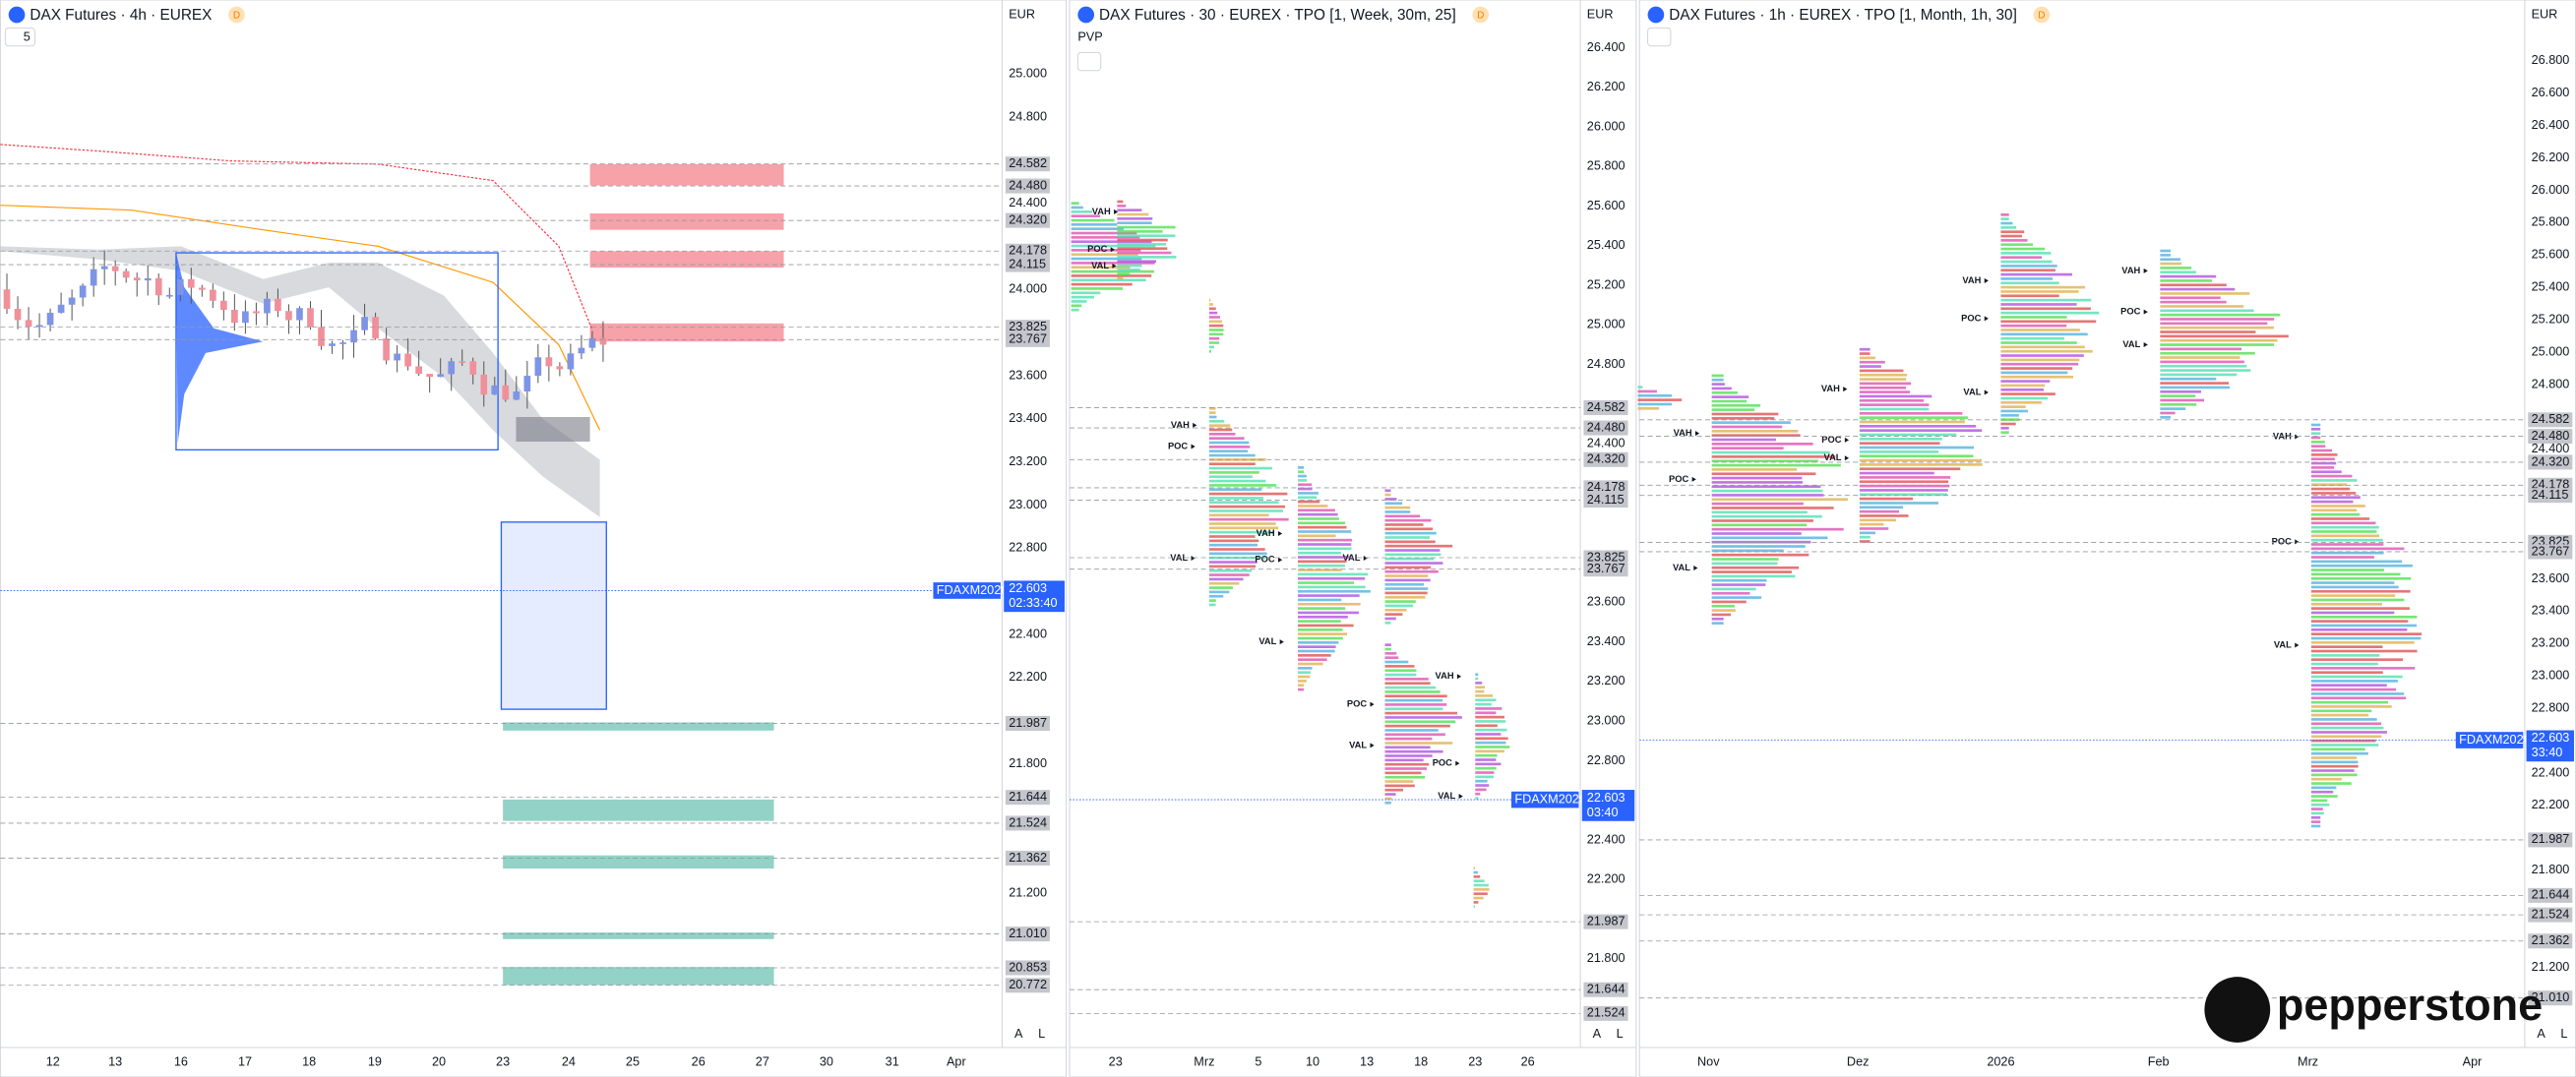 The width and height of the screenshot is (2576, 1077). I want to click on toggle-button, so click(19, 37).